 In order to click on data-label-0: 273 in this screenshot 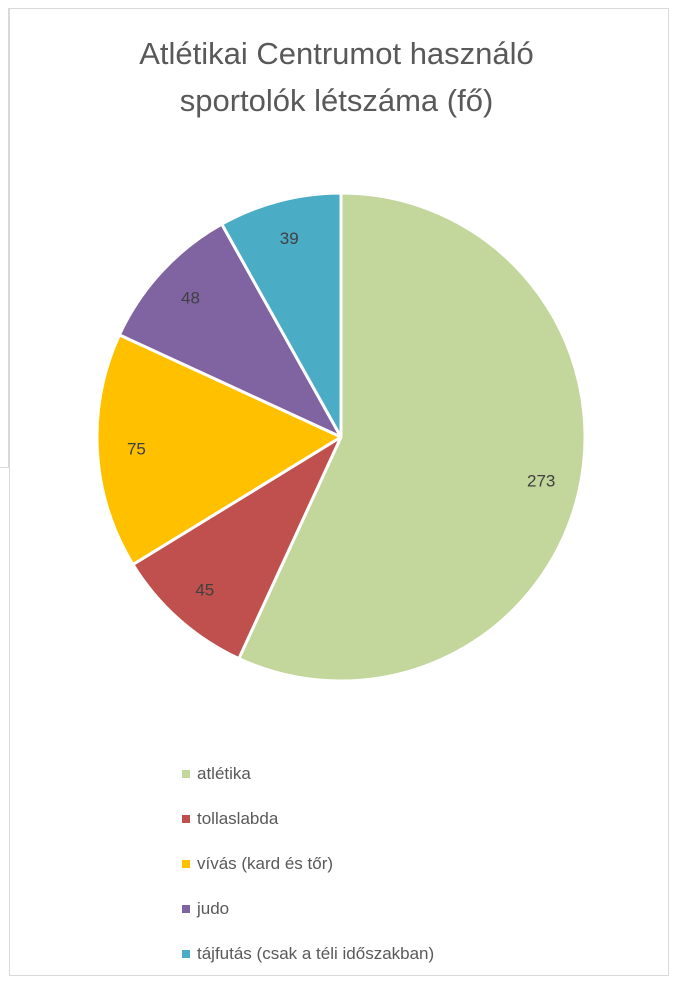, I will do `click(541, 480)`.